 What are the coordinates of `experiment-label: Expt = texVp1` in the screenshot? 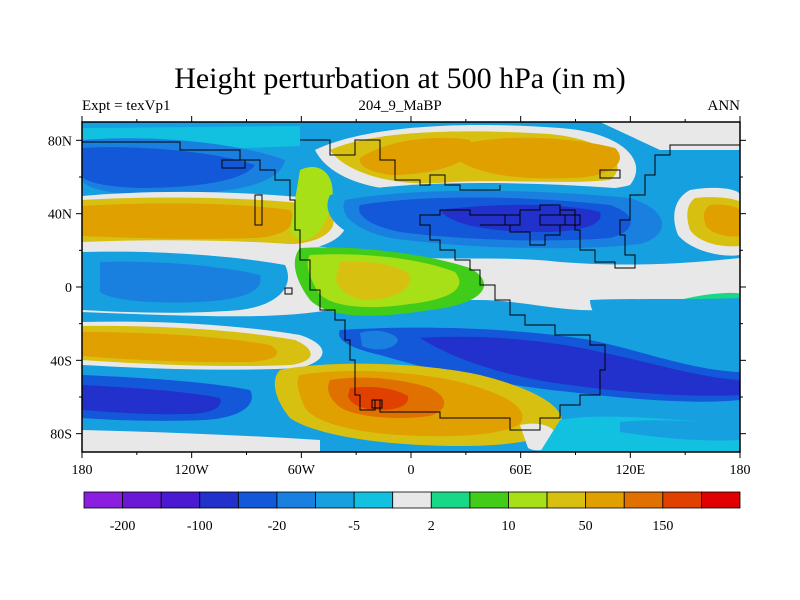 It's located at (126, 106).